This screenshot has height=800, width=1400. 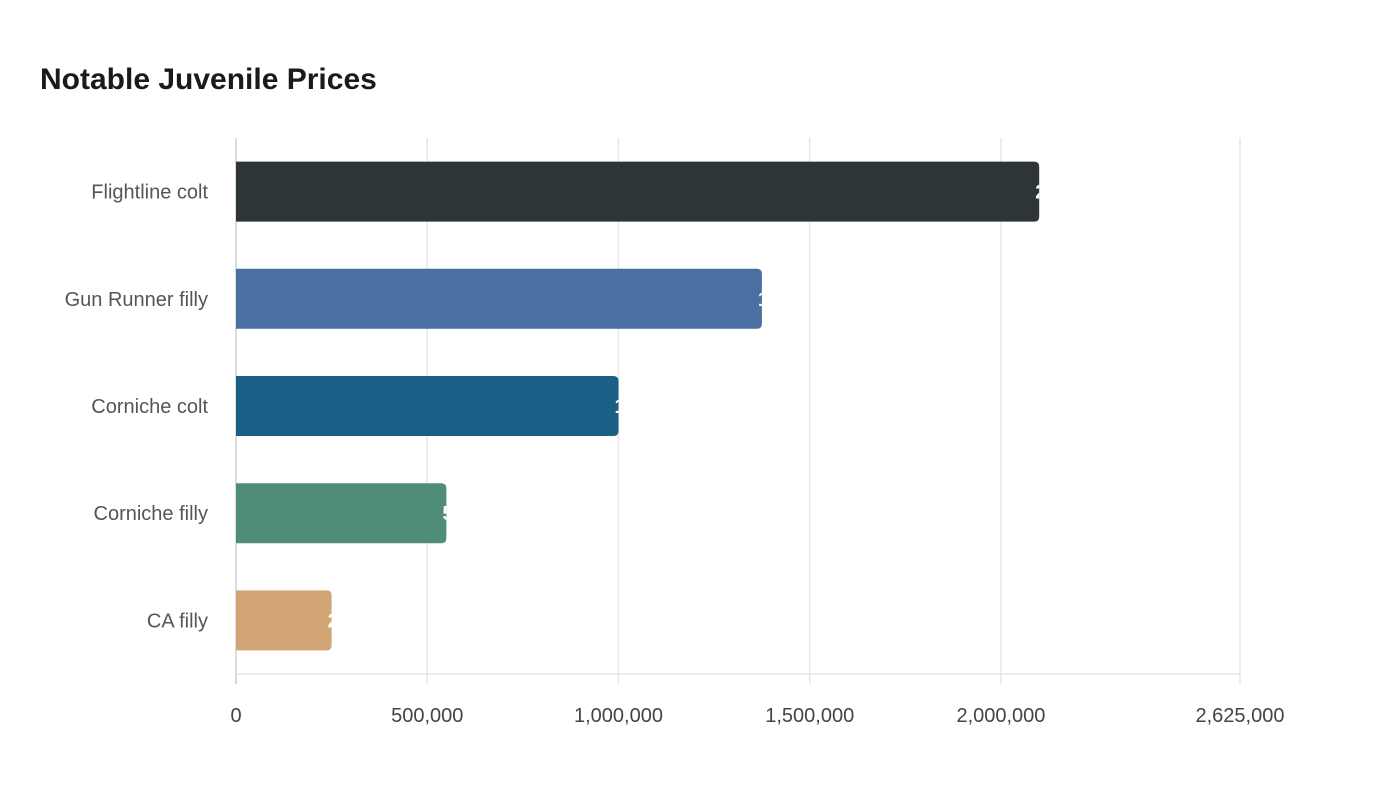 What do you see at coordinates (427, 406) in the screenshot?
I see `bar-corniche-colt` at bounding box center [427, 406].